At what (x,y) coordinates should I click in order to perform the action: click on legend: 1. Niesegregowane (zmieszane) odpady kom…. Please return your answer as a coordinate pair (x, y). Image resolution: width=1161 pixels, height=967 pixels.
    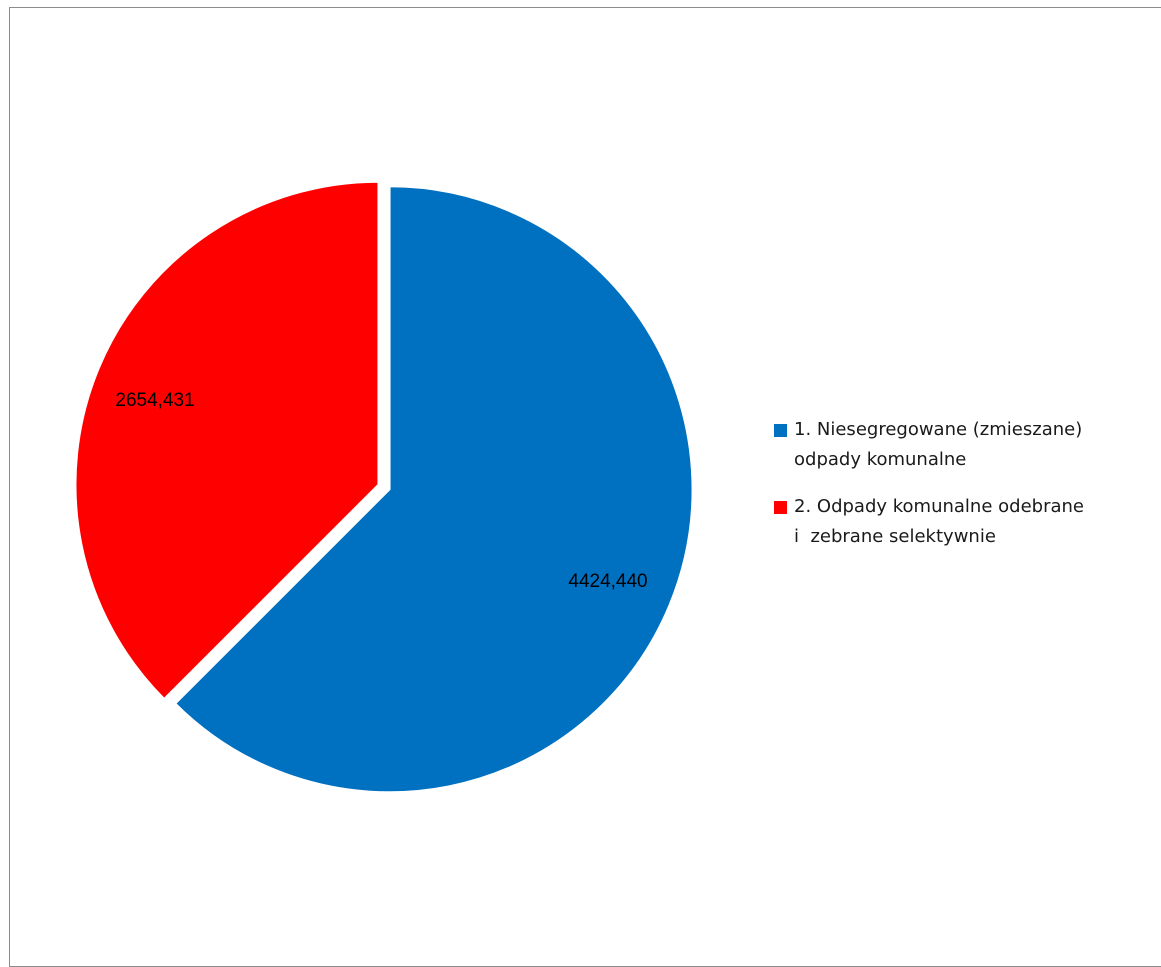
    Looking at the image, I should click on (964, 492).